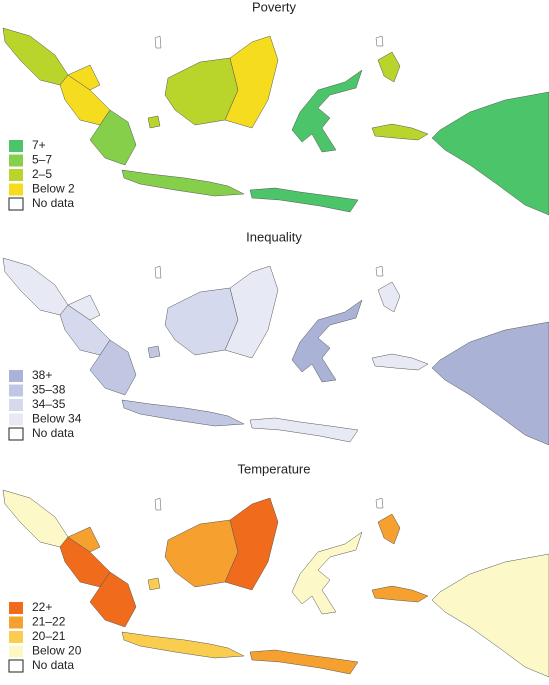  I want to click on legend-label: 21–22, so click(49, 622).